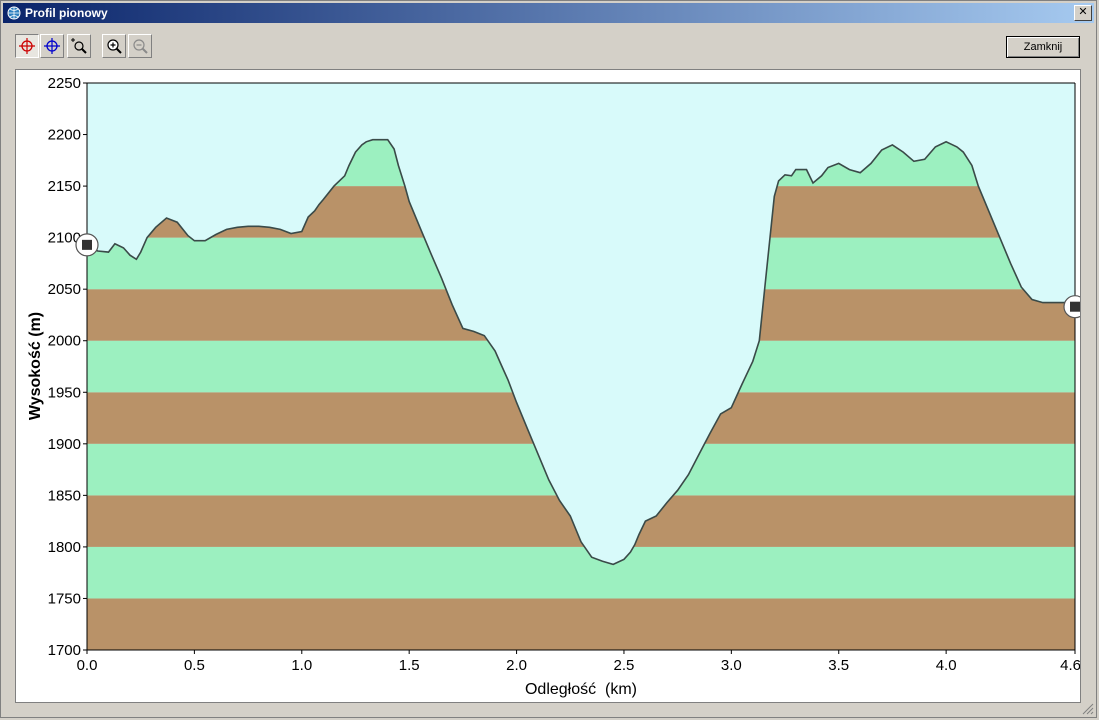 This screenshot has height=720, width=1099. I want to click on y-tick-label: 1950, so click(64, 392).